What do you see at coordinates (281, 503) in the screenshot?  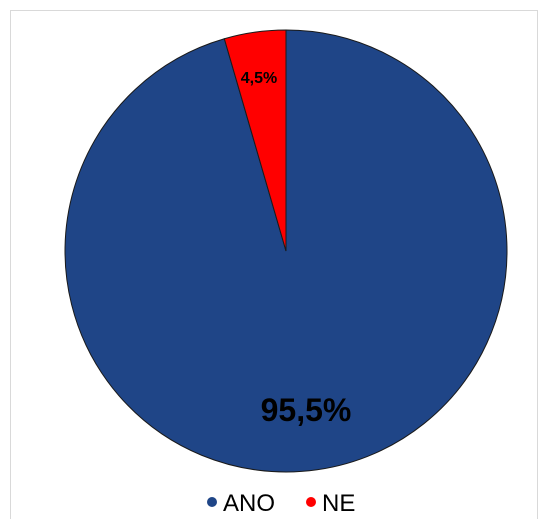 I see `legend: ANO NE` at bounding box center [281, 503].